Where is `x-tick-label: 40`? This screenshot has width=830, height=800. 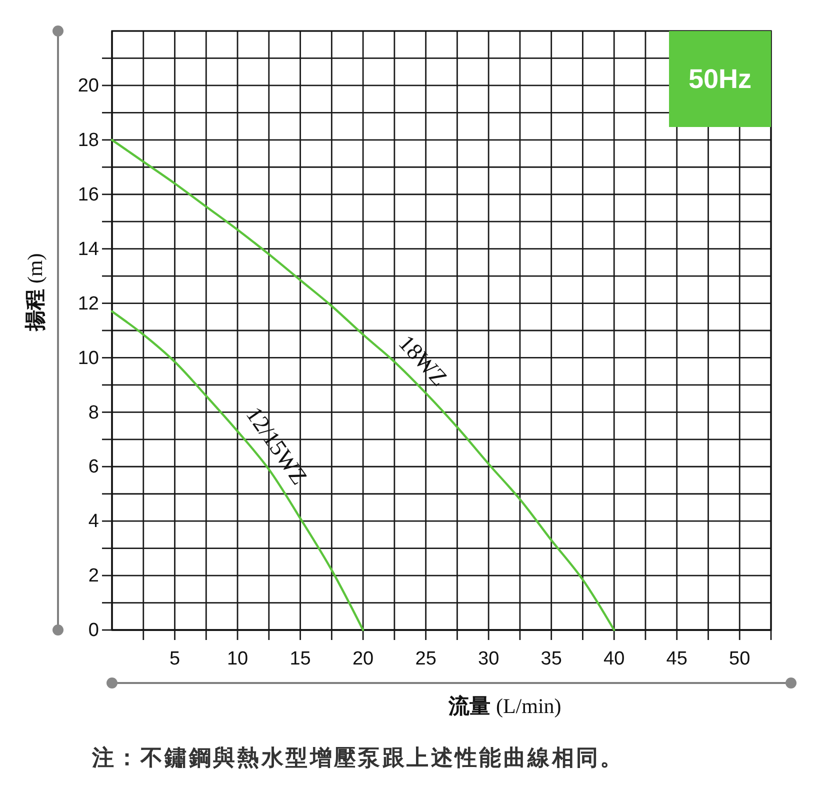 x-tick-label: 40 is located at coordinates (614, 659).